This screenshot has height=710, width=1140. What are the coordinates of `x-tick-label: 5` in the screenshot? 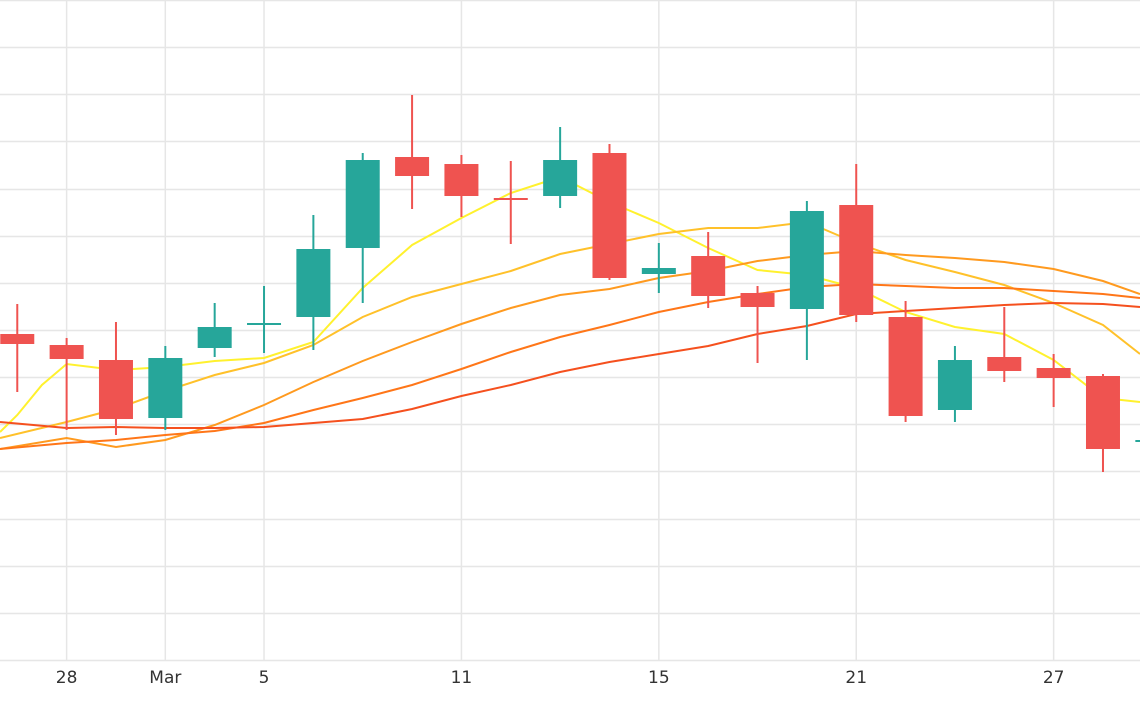 It's located at (264, 678).